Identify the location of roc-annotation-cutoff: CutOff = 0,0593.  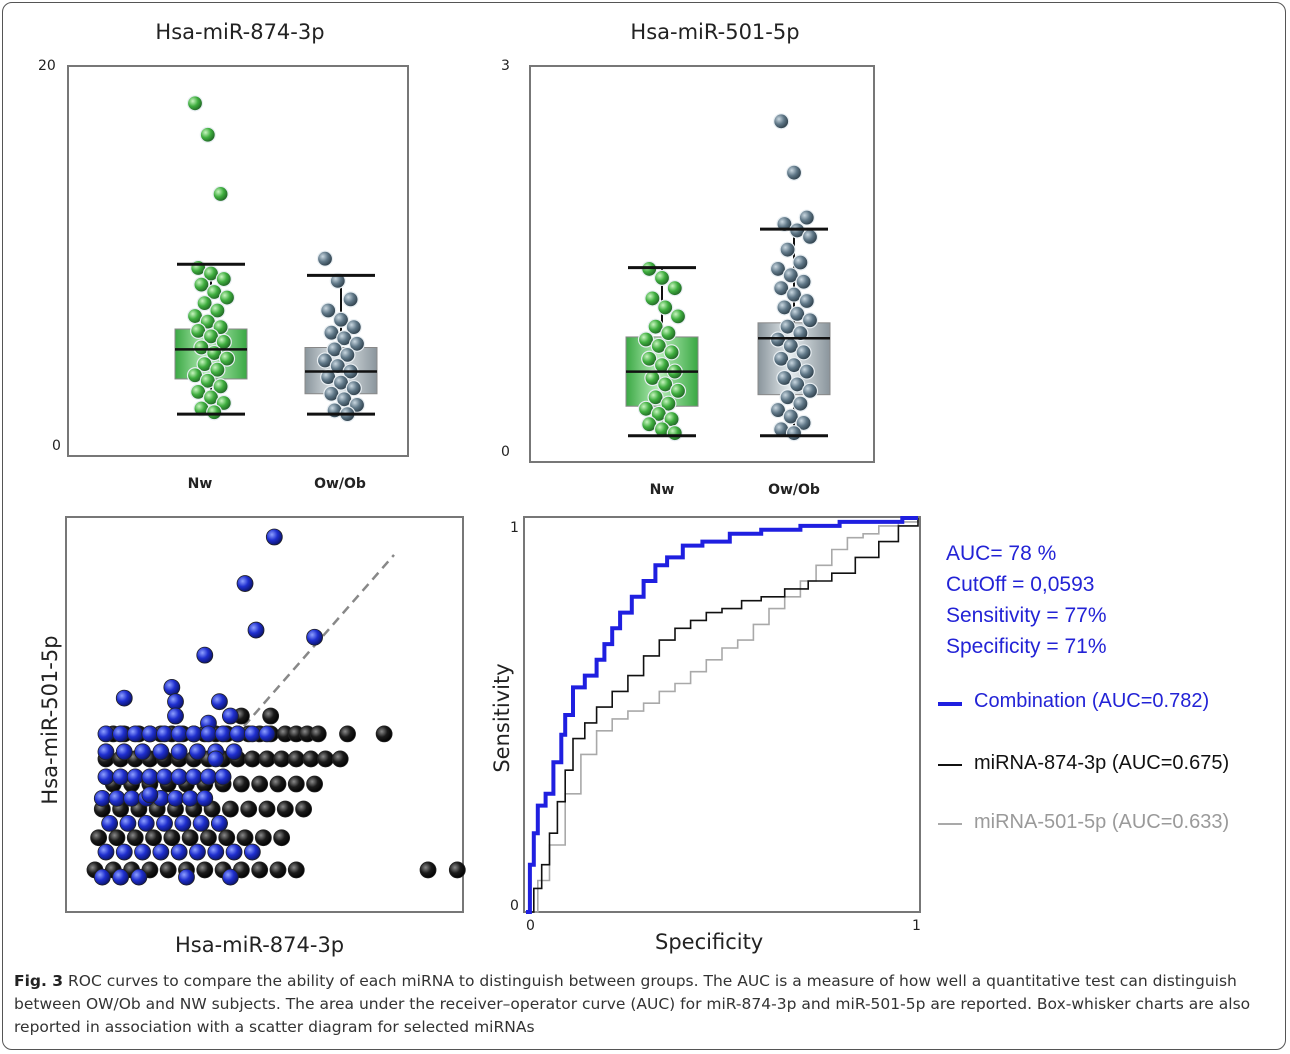
(1020, 584).